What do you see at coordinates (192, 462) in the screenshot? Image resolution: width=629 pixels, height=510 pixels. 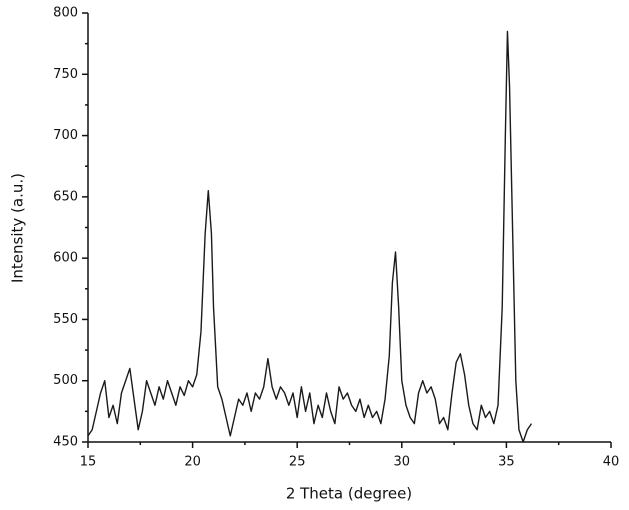 I see `x-tick-label: 20` at bounding box center [192, 462].